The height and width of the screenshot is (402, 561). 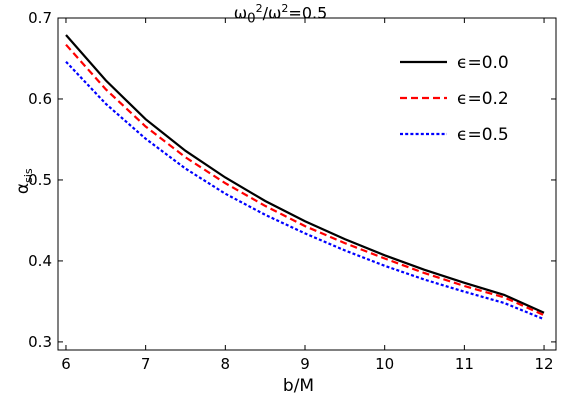 I want to click on legend-label-2: ϵ=0.5, so click(x=483, y=135).